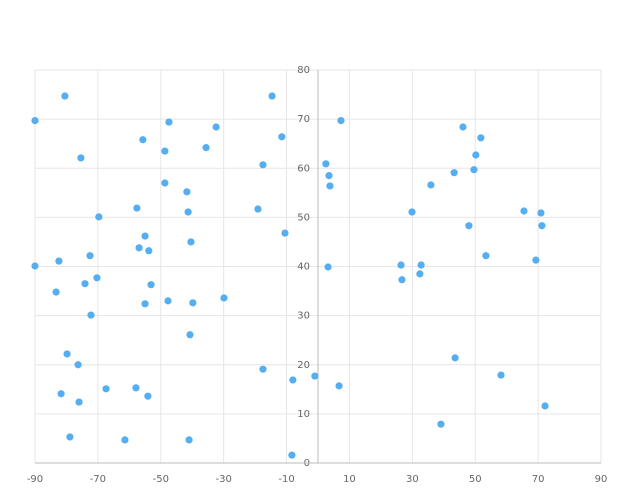 This screenshot has height=499, width=618. What do you see at coordinates (601, 479) in the screenshot?
I see `x-tick-label: 90` at bounding box center [601, 479].